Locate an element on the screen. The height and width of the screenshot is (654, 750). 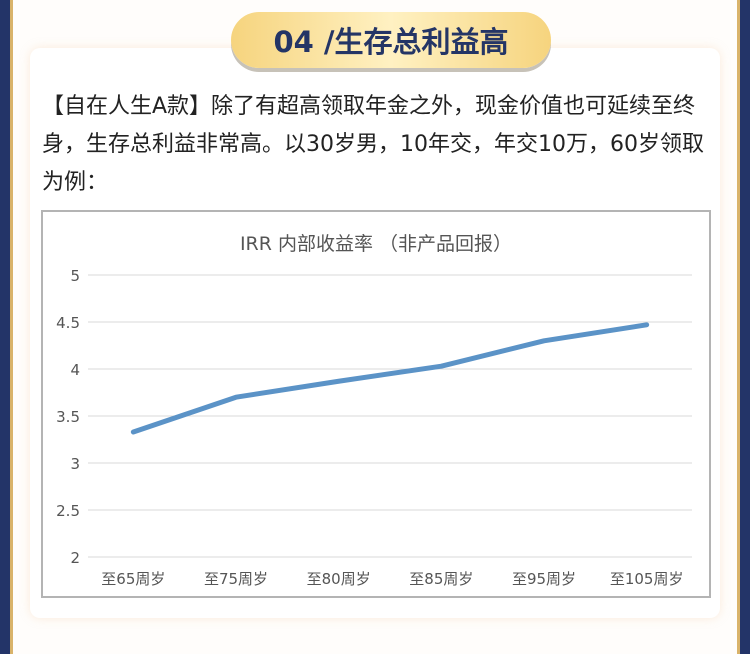
irr-series-line is located at coordinates (390, 378).